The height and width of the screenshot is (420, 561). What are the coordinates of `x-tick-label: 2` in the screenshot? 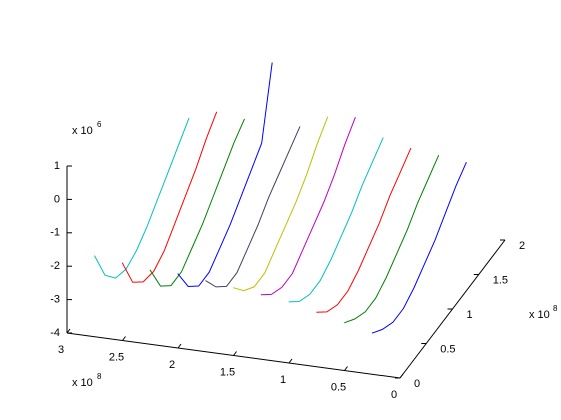 It's located at (172, 365).